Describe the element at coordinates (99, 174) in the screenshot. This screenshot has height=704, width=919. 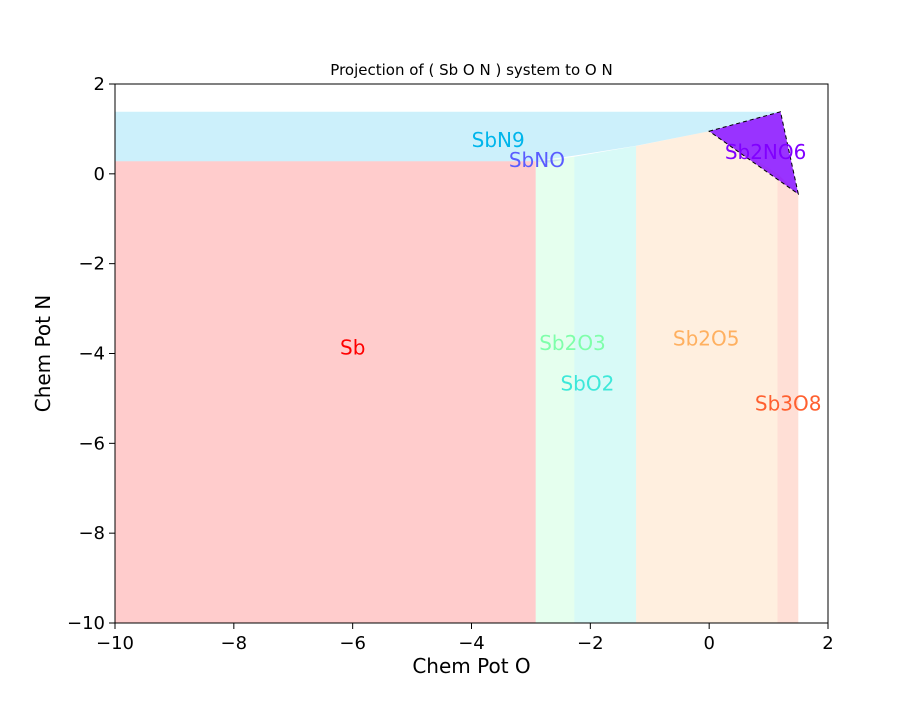
I see `y-tick-label: 0` at that location.